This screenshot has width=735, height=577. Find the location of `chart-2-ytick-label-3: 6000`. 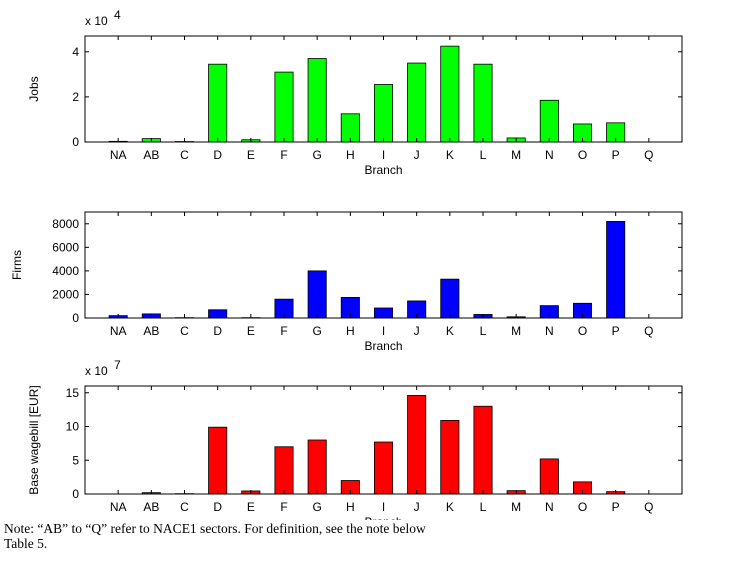

chart-2-ytick-label-3: 6000 is located at coordinates (65, 247).